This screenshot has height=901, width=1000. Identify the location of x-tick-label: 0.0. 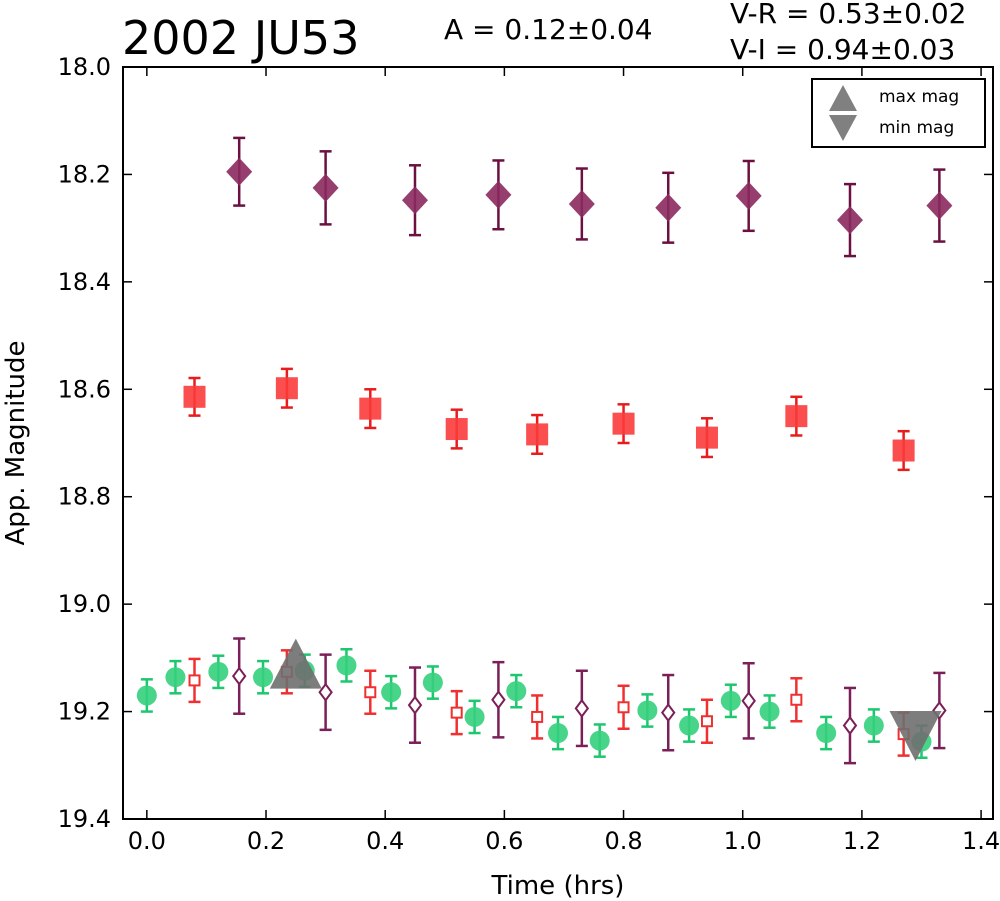
(147, 841).